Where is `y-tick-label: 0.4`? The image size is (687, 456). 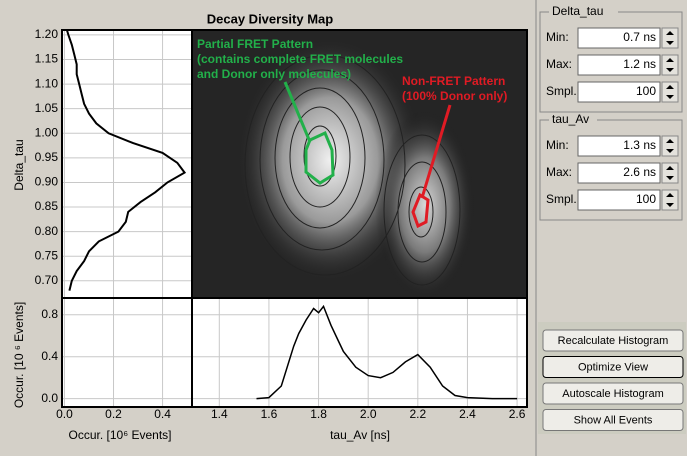 y-tick-label: 0.4 is located at coordinates (49, 356).